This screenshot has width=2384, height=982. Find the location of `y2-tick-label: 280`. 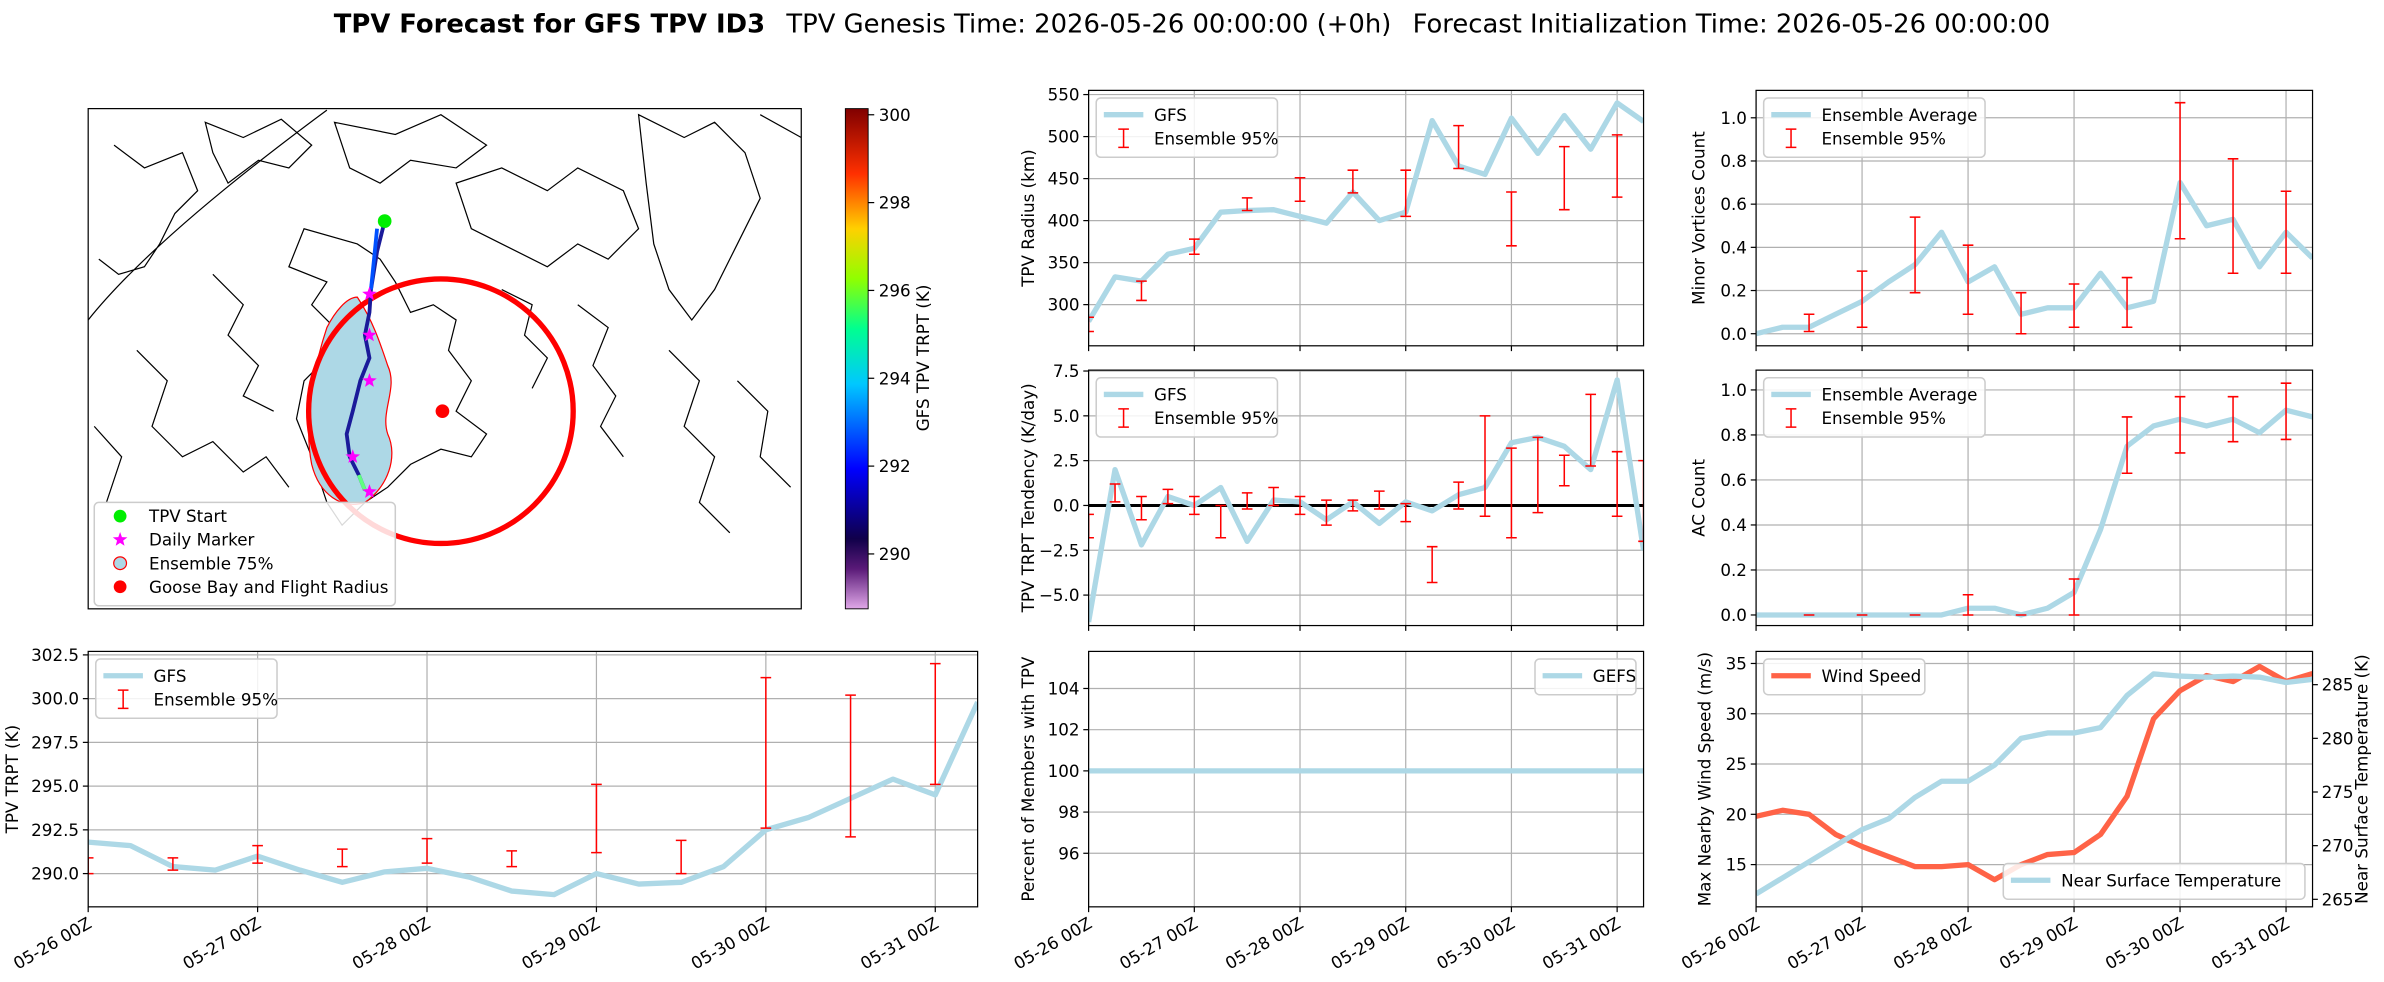

y2-tick-label: 280 is located at coordinates (2338, 738).